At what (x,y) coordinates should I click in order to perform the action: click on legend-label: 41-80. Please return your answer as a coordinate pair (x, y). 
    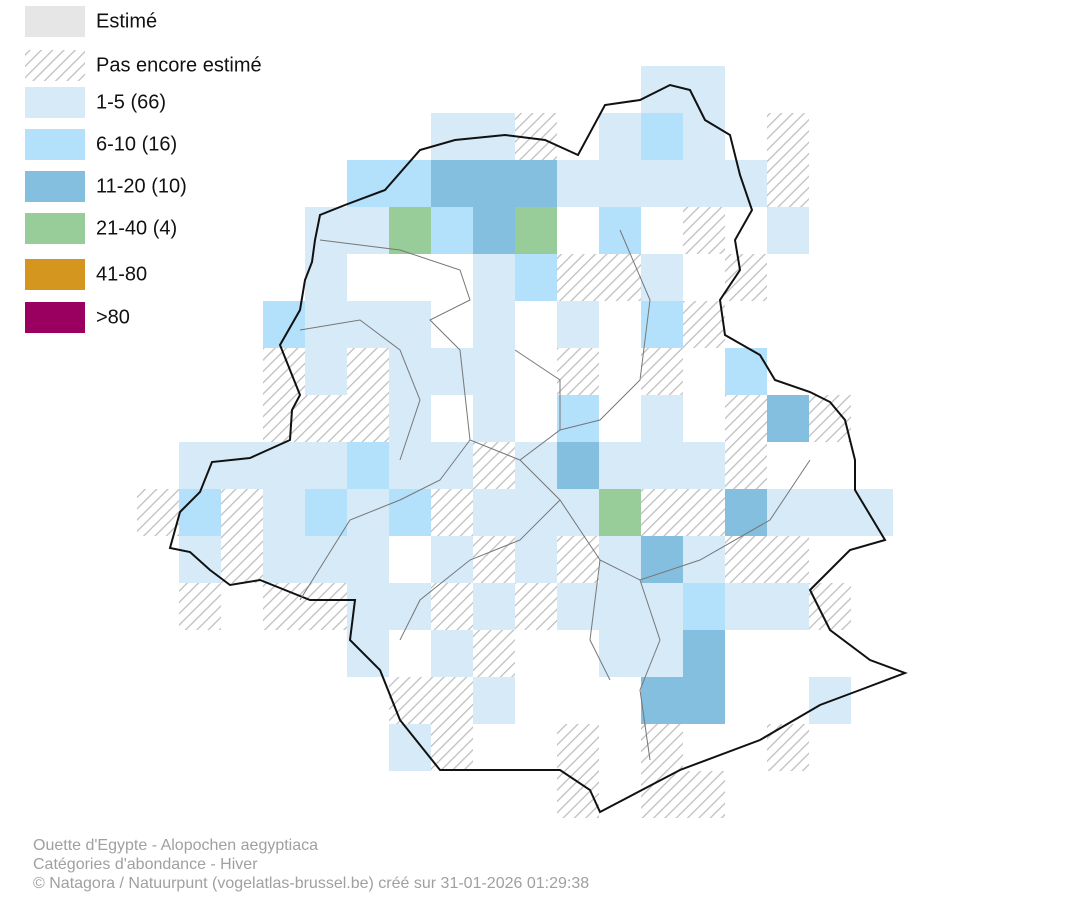
    Looking at the image, I should click on (121, 274).